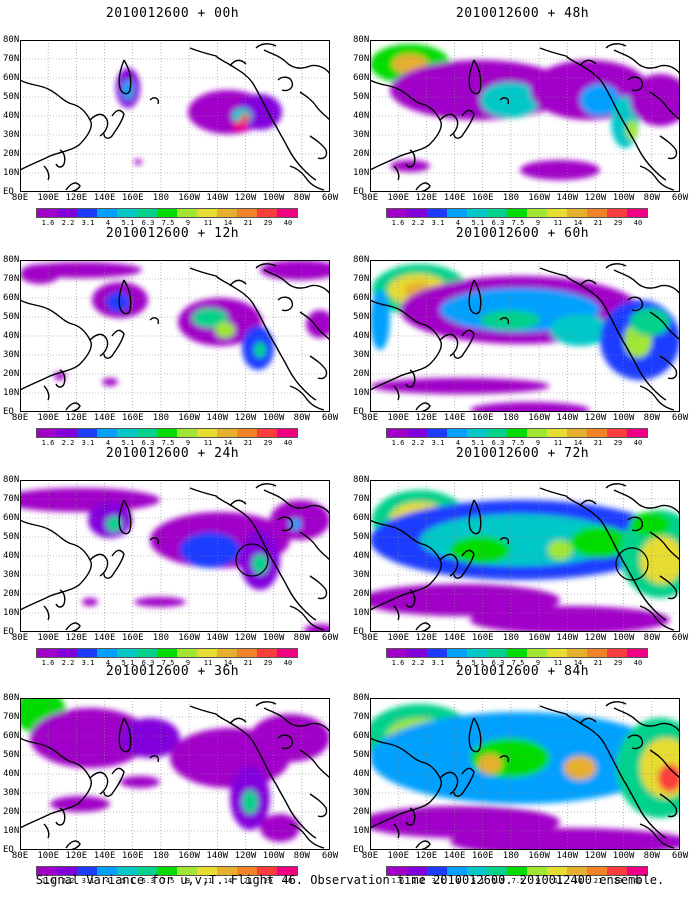 The width and height of the screenshot is (700, 900). What do you see at coordinates (175, 775) in the screenshot?
I see `coastlines` at bounding box center [175, 775].